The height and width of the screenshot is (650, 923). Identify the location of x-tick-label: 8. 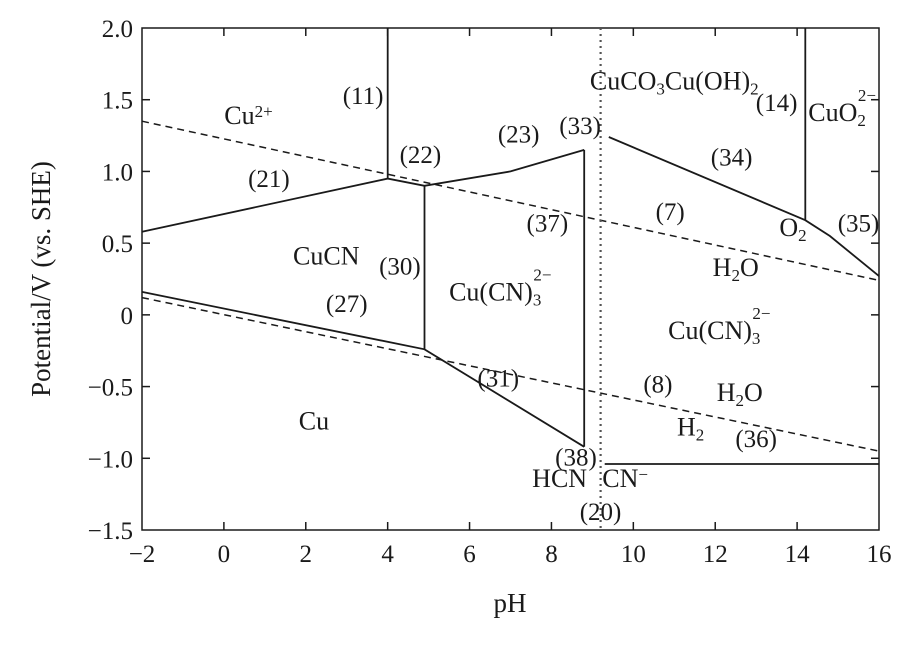
(551, 554).